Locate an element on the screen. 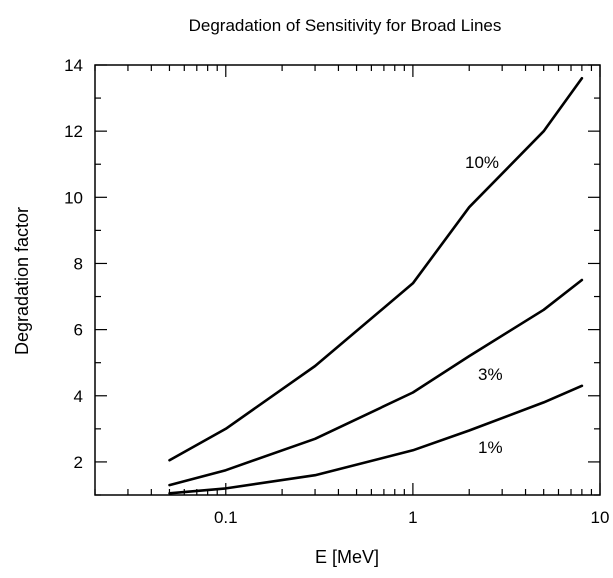 The image size is (613, 578). series-line-1pct is located at coordinates (376, 439).